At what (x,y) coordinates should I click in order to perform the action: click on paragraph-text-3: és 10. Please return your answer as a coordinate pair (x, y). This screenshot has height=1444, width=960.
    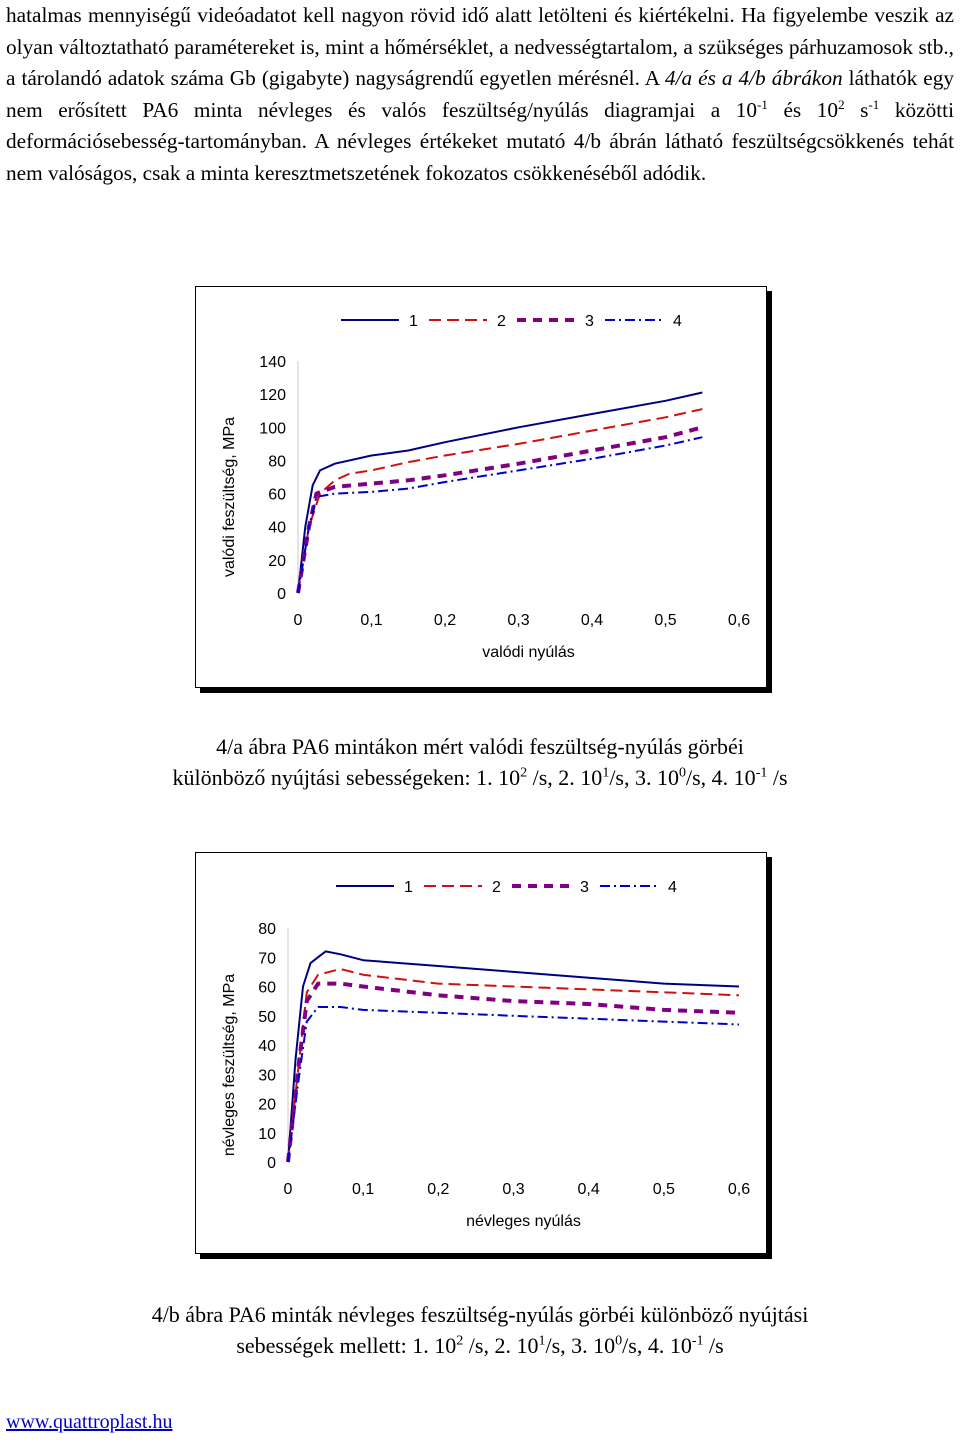
    Looking at the image, I should click on (803, 109).